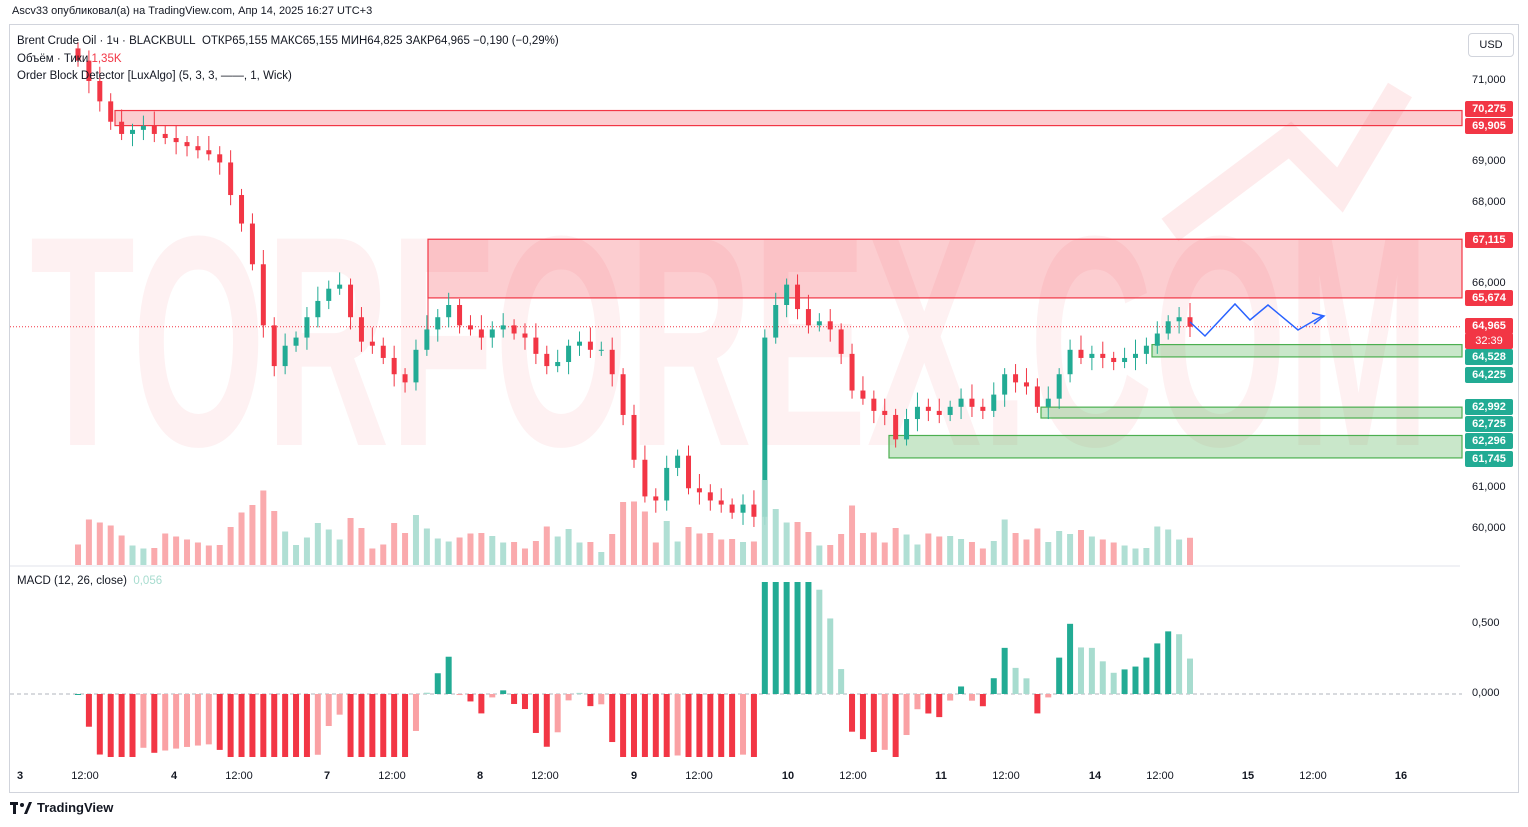 This screenshot has height=827, width=1528. I want to click on volume-label: Объём · Тики, so click(53, 59).